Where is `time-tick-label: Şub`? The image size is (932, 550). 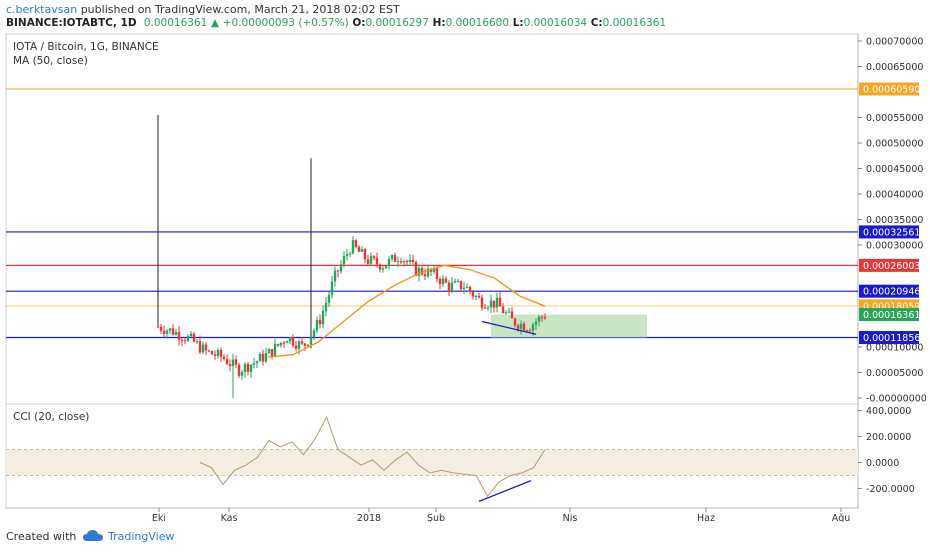 time-tick-label: Şub is located at coordinates (436, 517).